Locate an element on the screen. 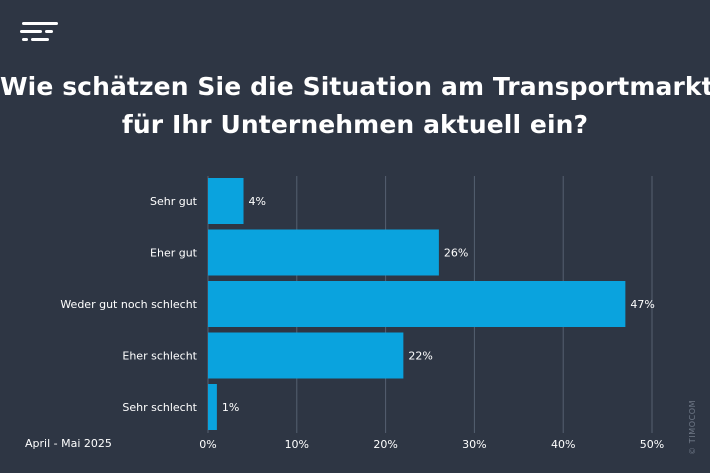 Image resolution: width=710 pixels, height=473 pixels. copyright-watermark: © TIMOCOM is located at coordinates (692, 427).